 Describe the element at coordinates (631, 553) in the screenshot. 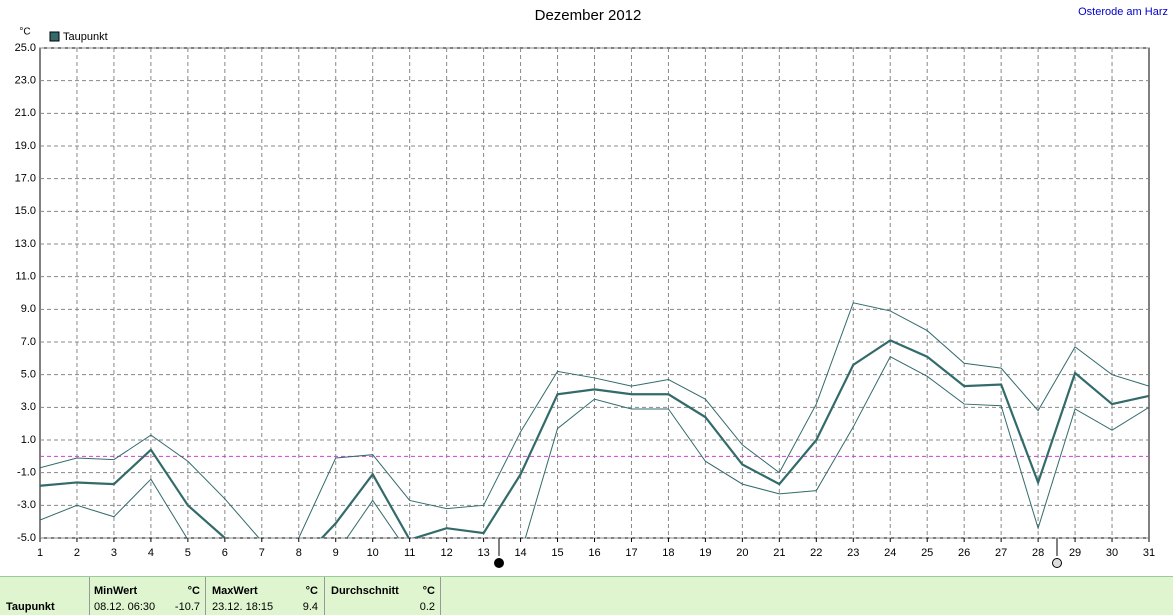

I see `x-tick-label: 17` at that location.